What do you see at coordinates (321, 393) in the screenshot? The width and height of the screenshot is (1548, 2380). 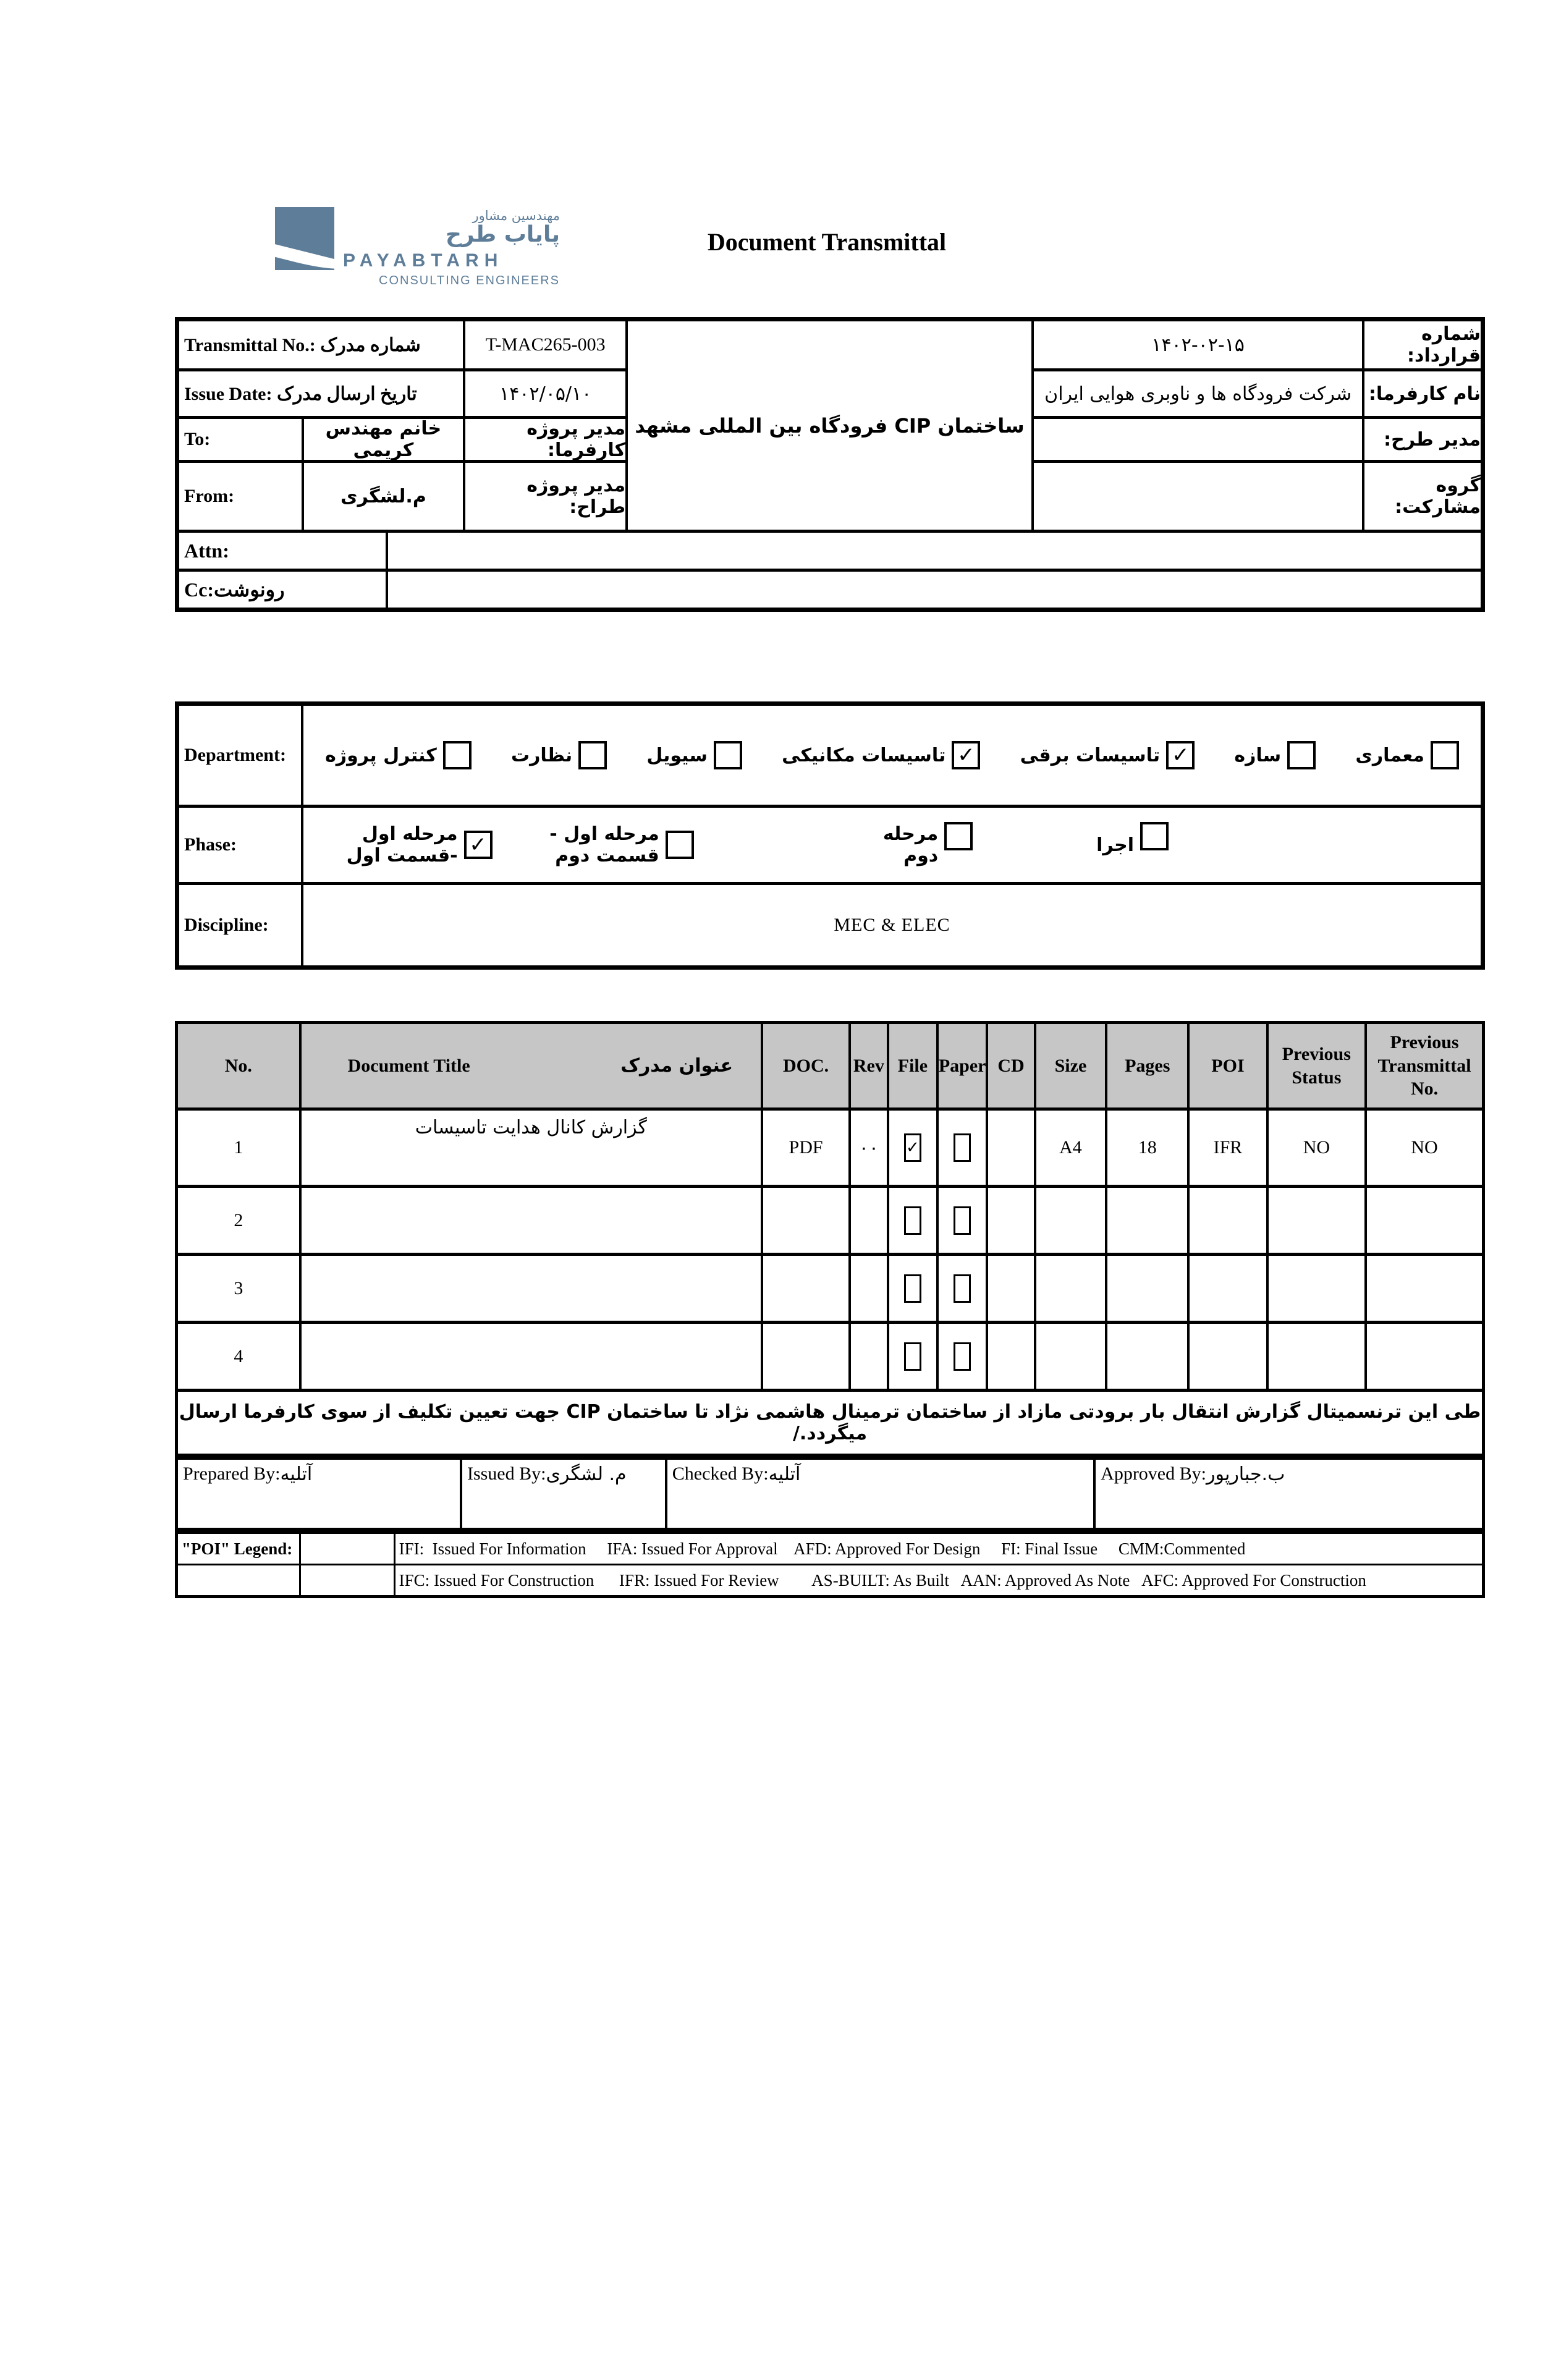 I see `issue-date-label: Issue Date: تاریخ ارسال مدرک` at bounding box center [321, 393].